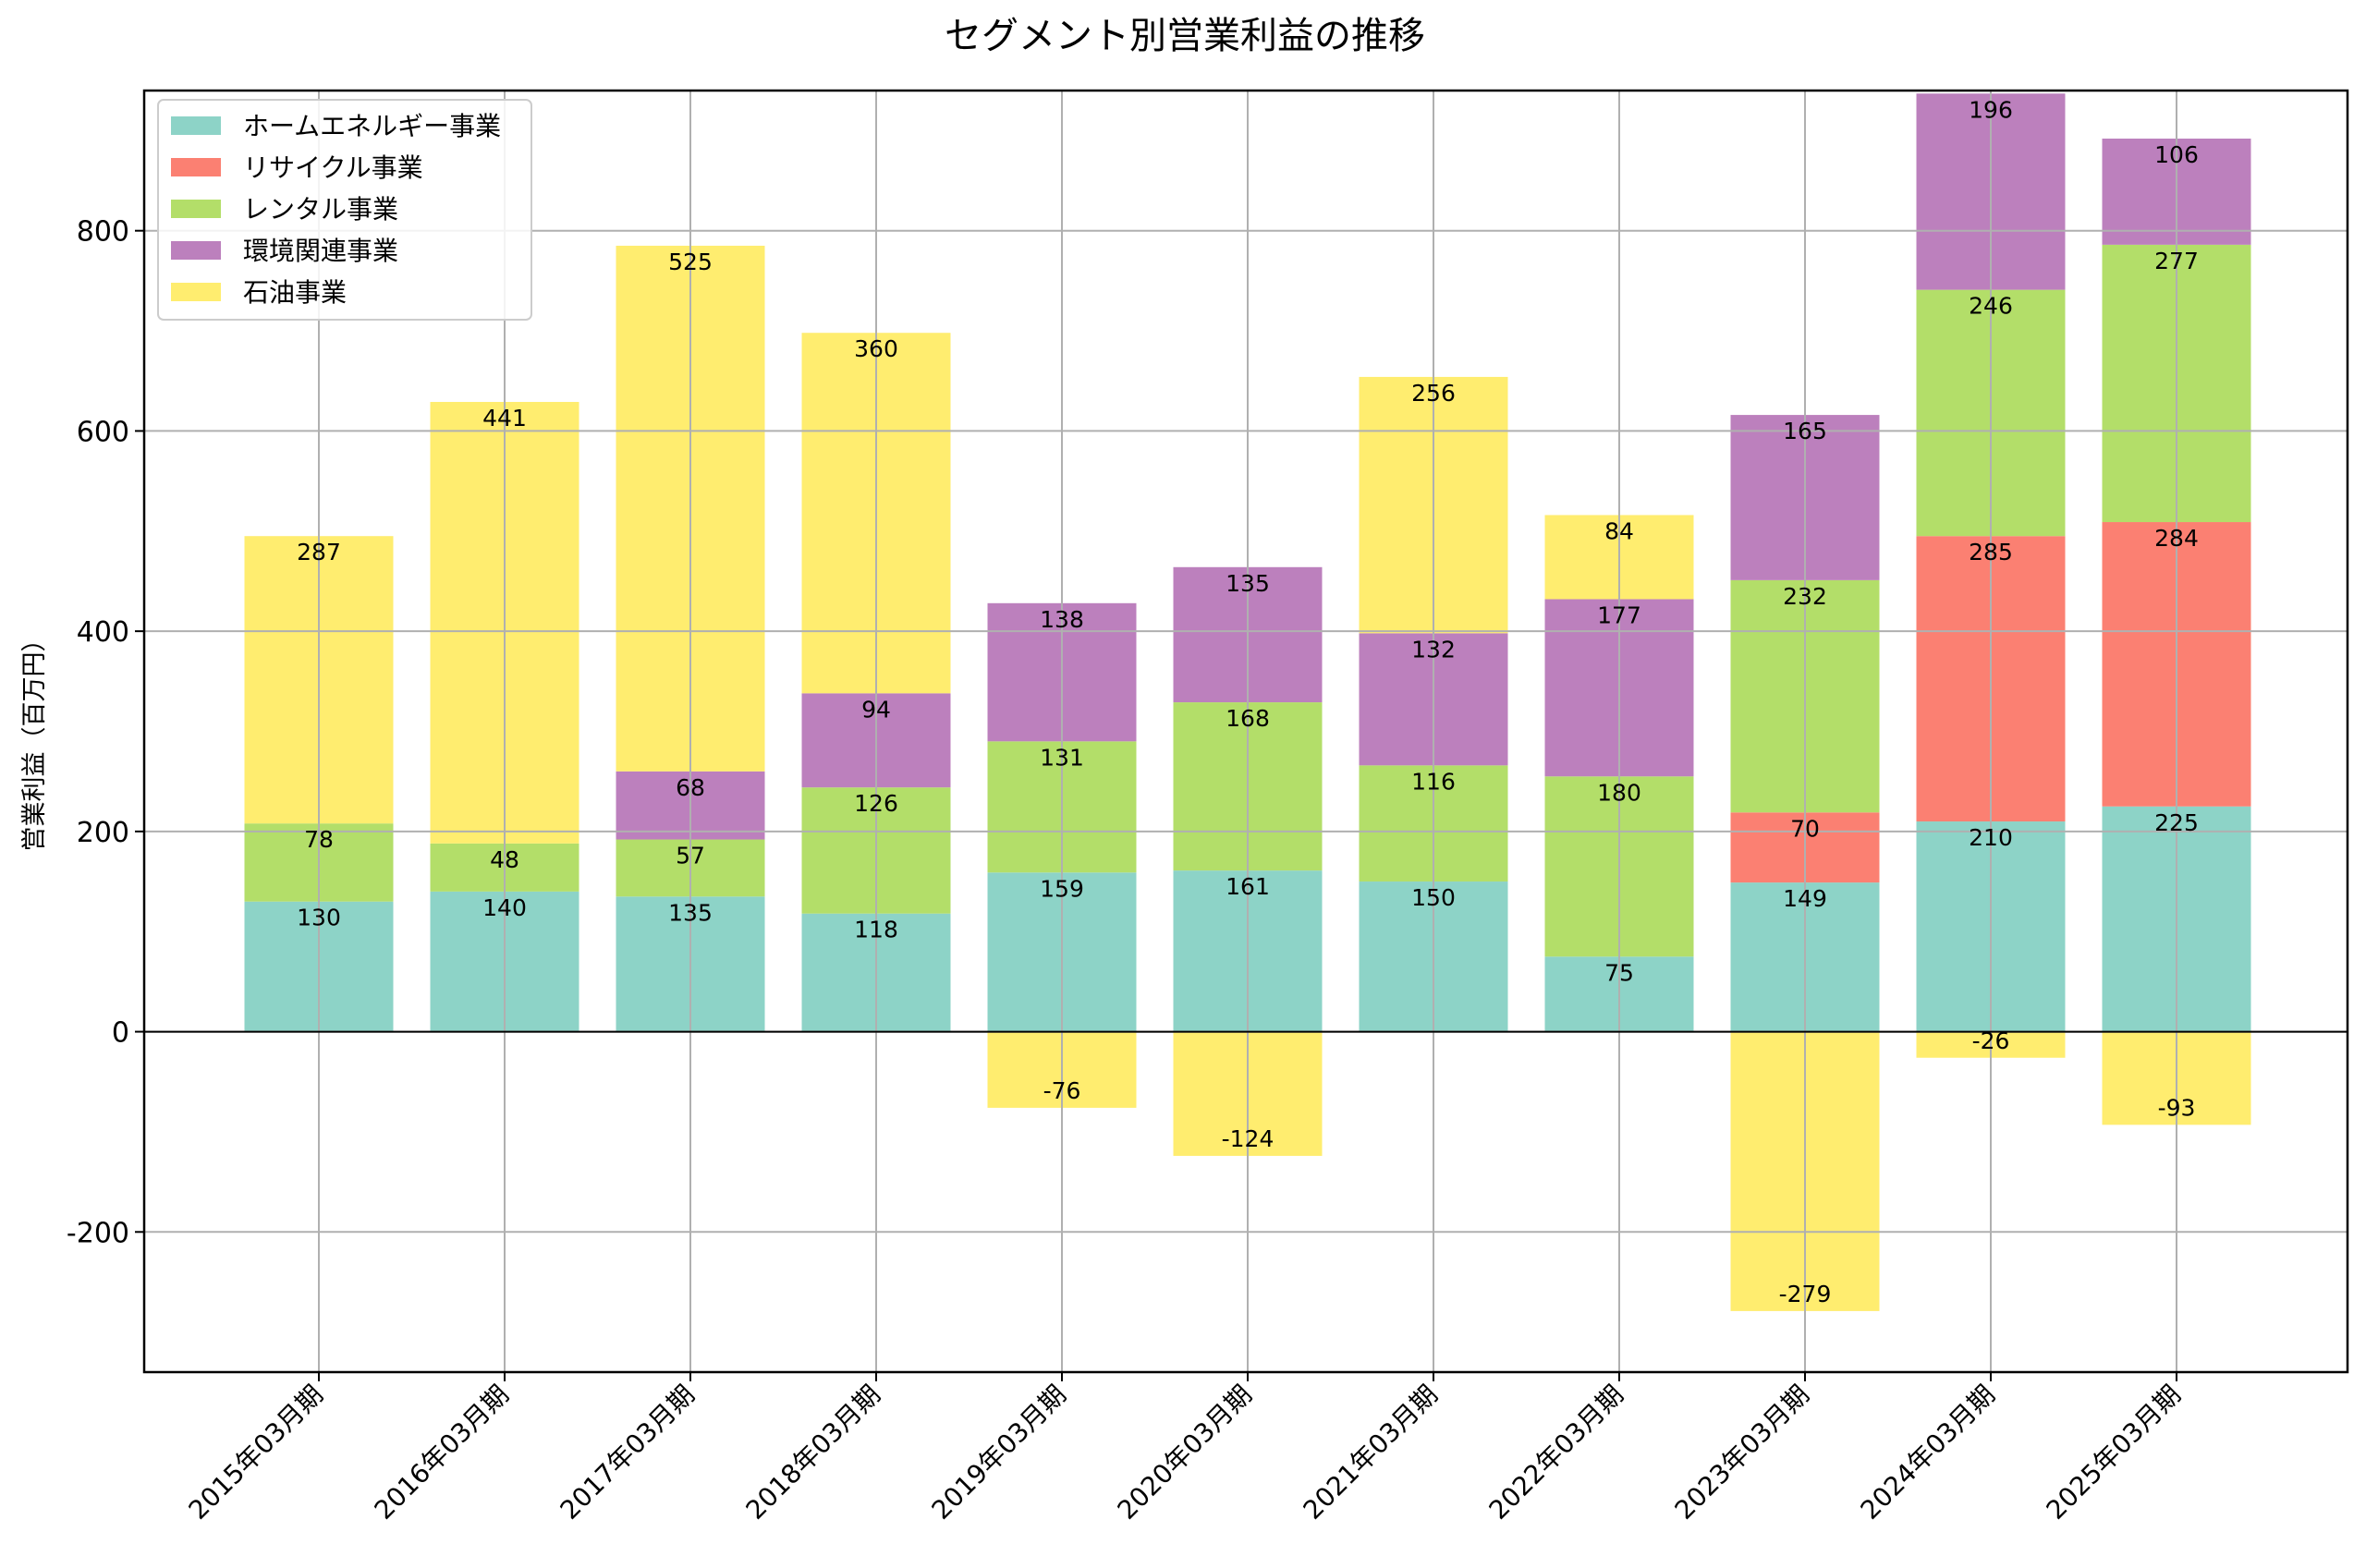 The height and width of the screenshot is (1568, 2366). Describe the element at coordinates (1619, 792) in the screenshot. I see `data-label-3-8: 180` at that location.